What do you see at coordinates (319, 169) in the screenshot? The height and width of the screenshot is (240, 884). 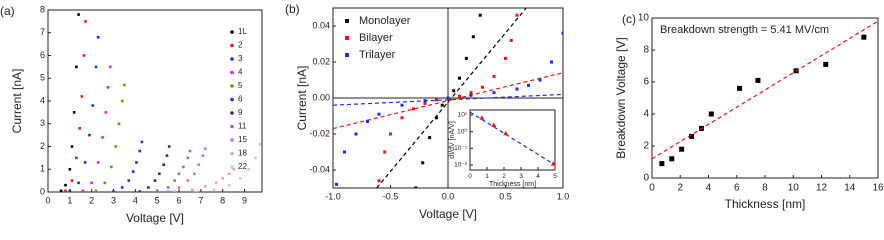 I see `y-tick-label: -0.04` at bounding box center [319, 169].